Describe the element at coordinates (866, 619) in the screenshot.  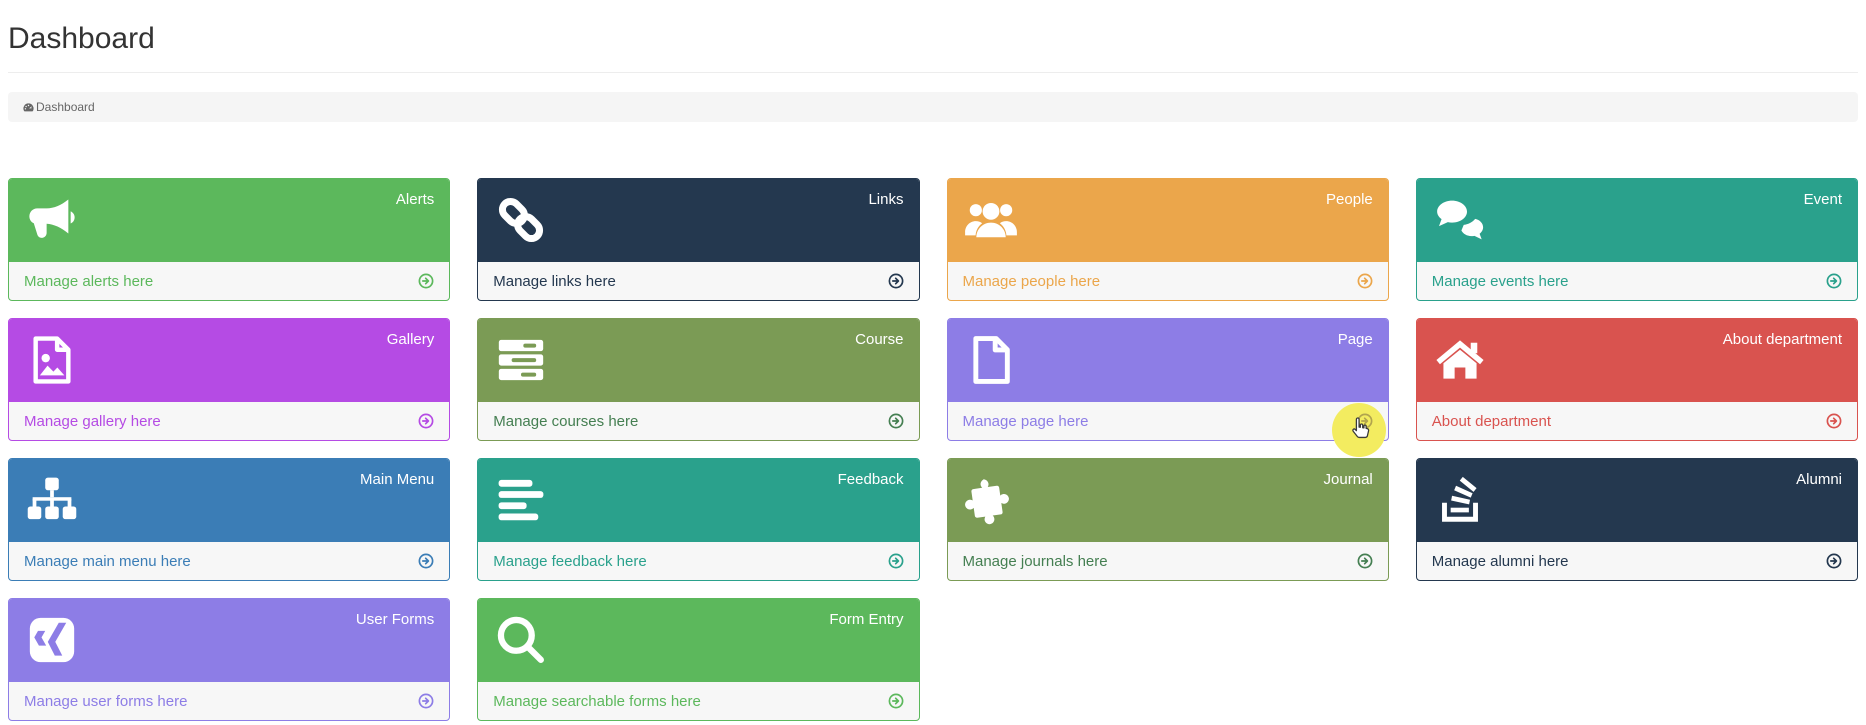
I see `tile-title: Form Entry` at that location.